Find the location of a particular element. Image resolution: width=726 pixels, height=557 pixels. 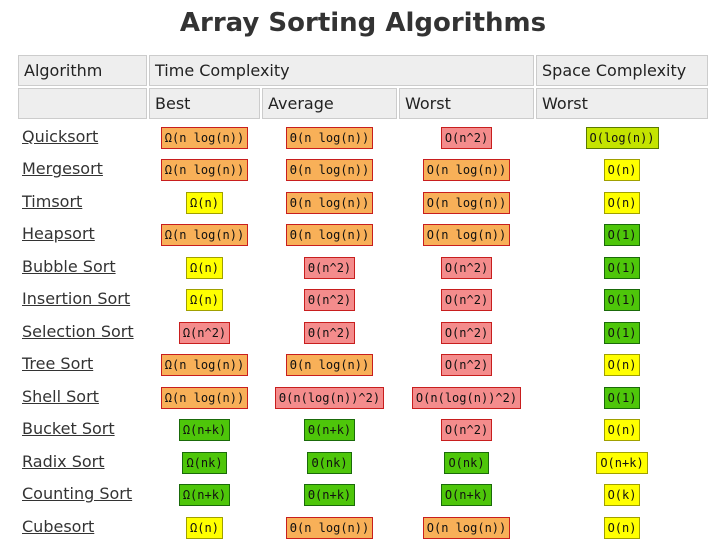

algorithm-link: Radix Sort is located at coordinates (63, 461).